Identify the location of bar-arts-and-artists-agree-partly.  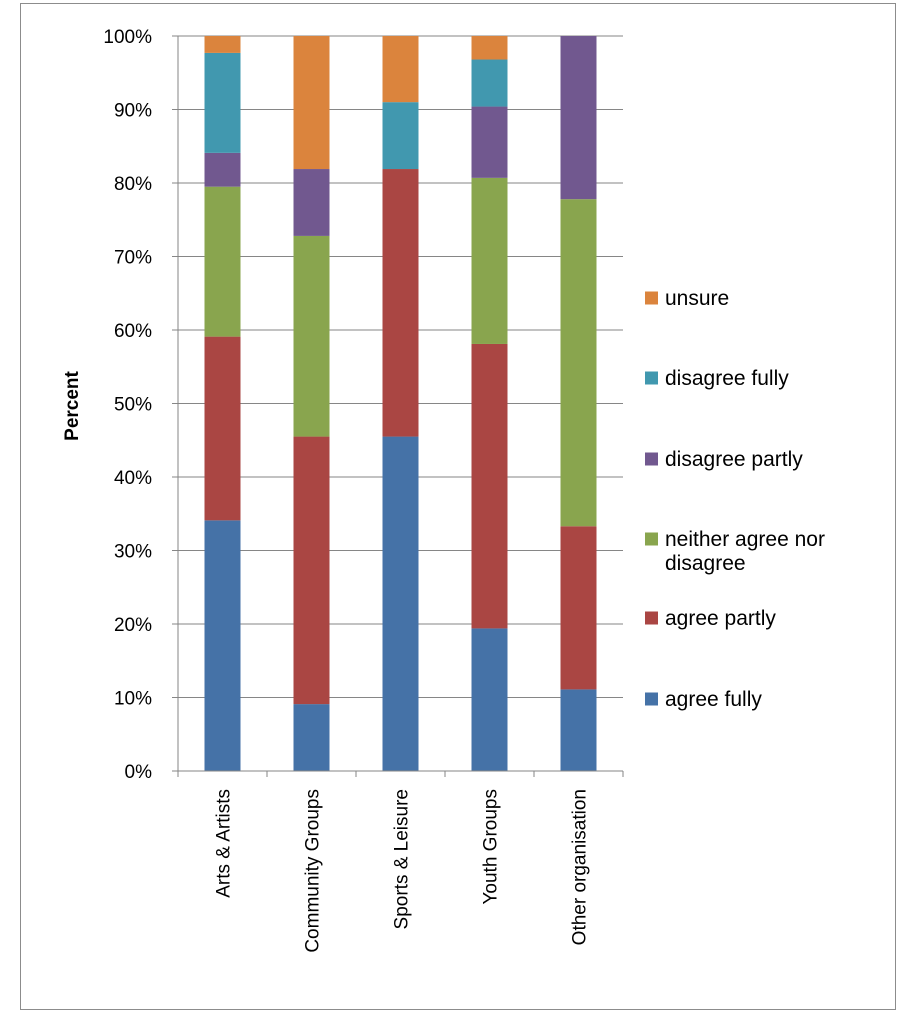
(222, 428).